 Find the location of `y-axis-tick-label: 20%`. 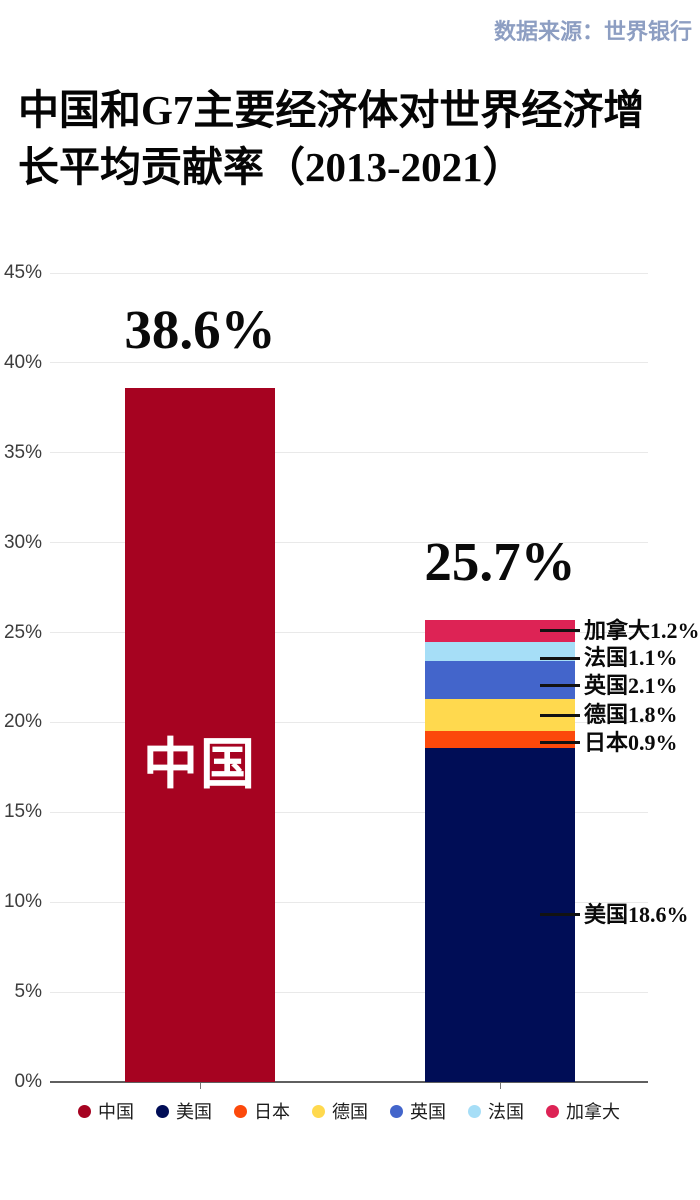

y-axis-tick-label: 20% is located at coordinates (22, 722).